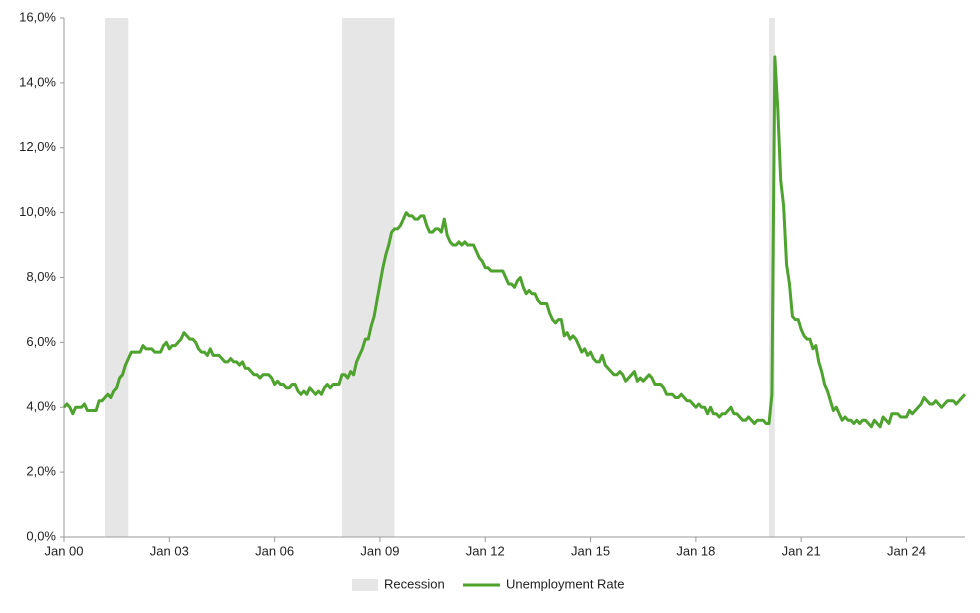 The width and height of the screenshot is (980, 613). I want to click on y-tick-label: 14,0%, so click(37, 81).